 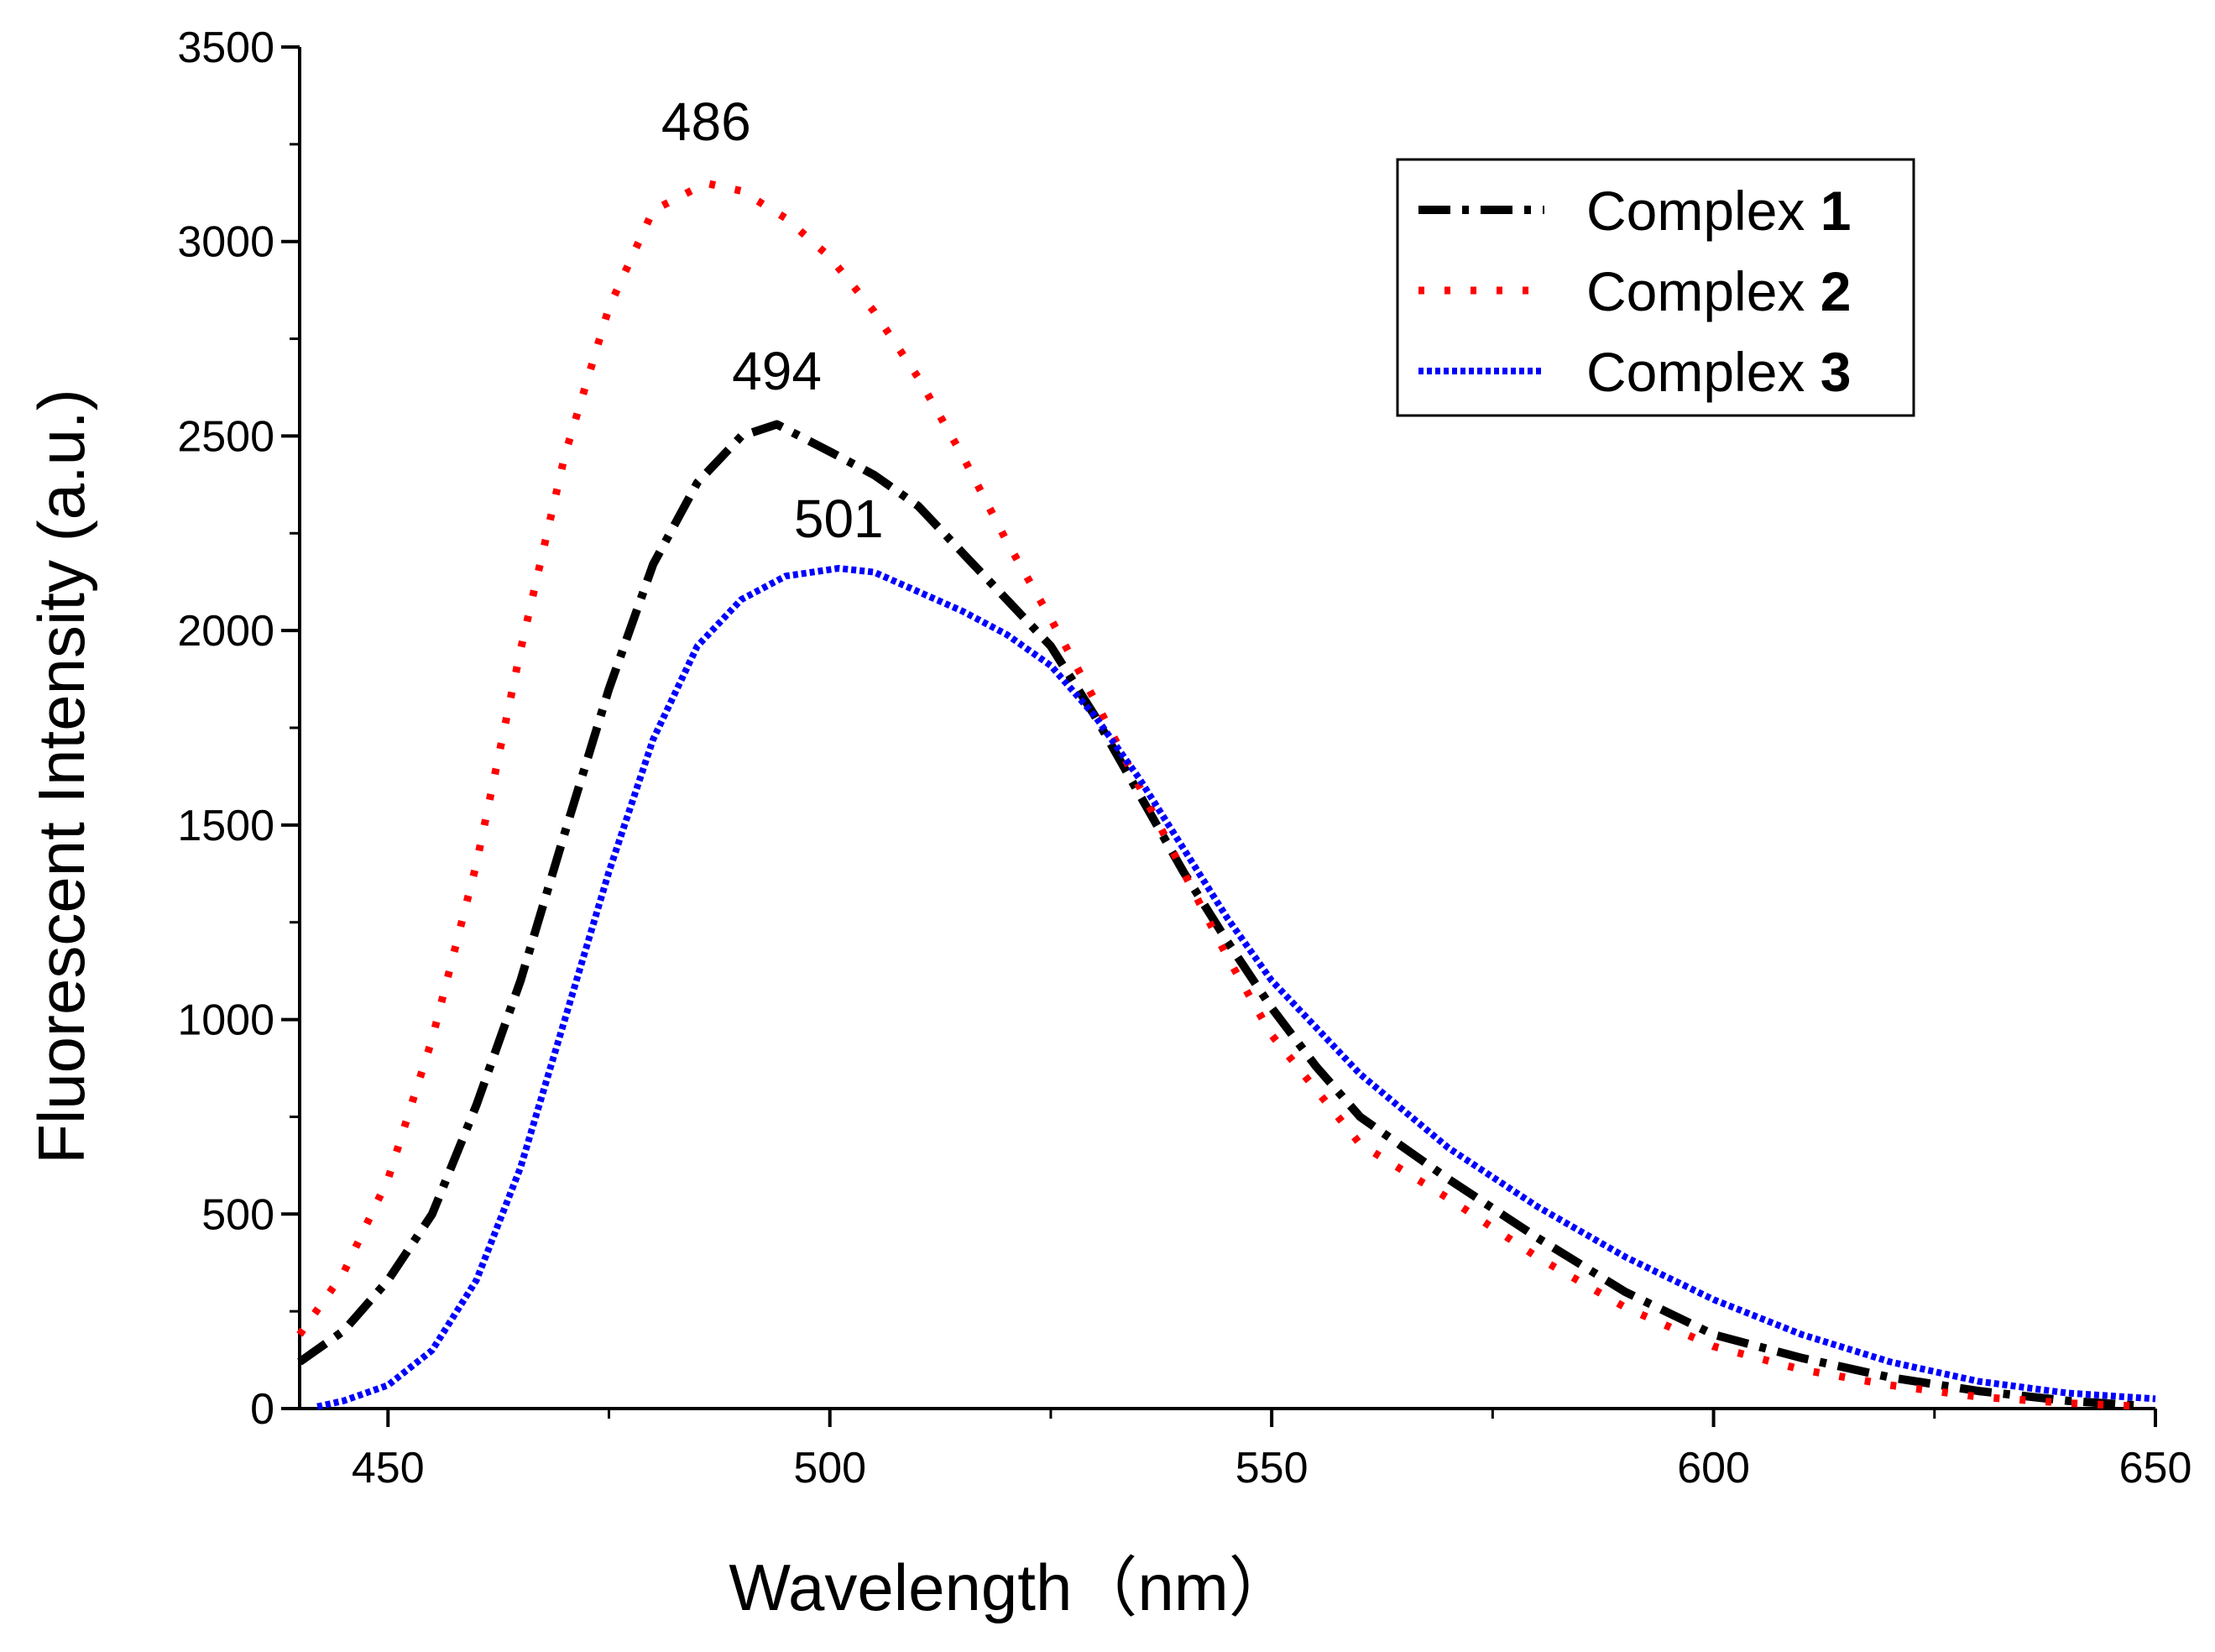 I want to click on y-tick-label: 3500, so click(x=225, y=48).